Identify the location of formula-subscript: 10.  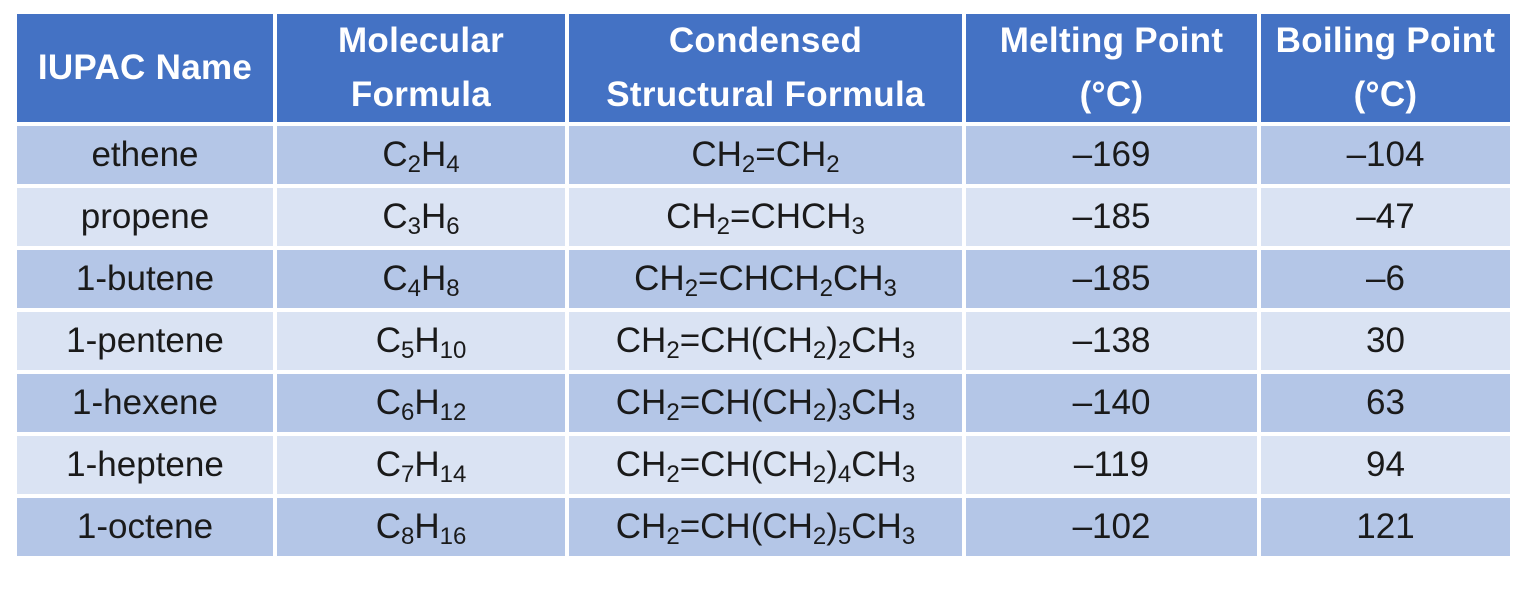
(453, 350).